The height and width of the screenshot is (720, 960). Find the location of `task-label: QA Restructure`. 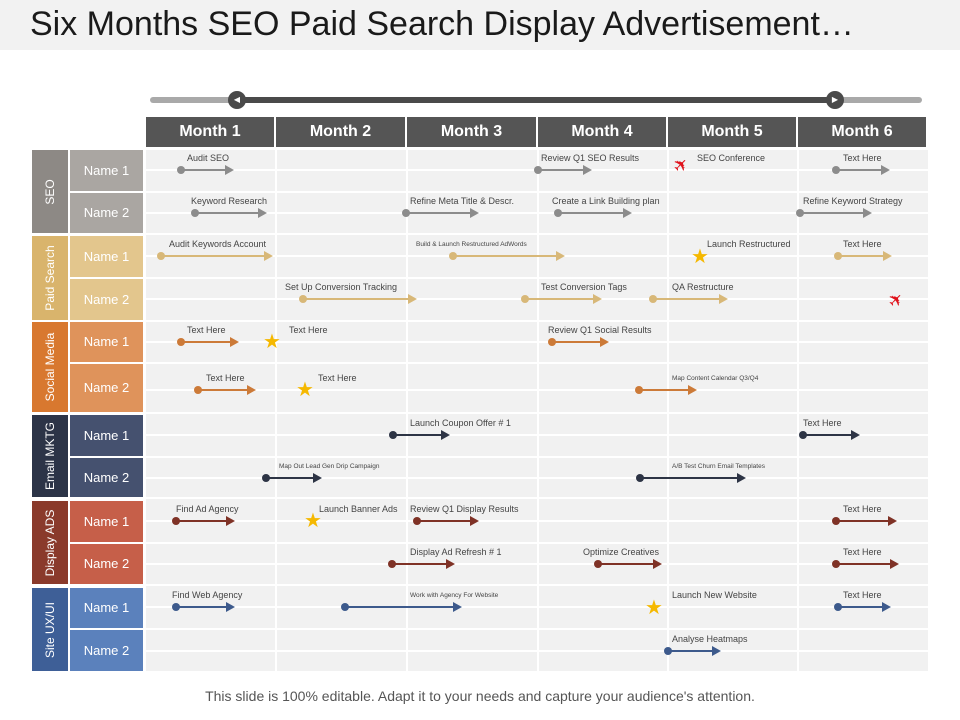

task-label: QA Restructure is located at coordinates (703, 287).